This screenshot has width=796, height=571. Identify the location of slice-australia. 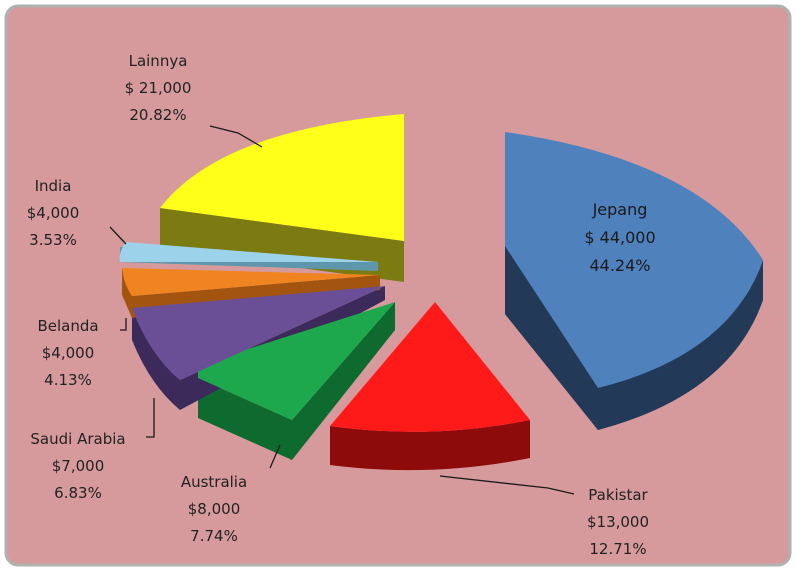
(296, 361).